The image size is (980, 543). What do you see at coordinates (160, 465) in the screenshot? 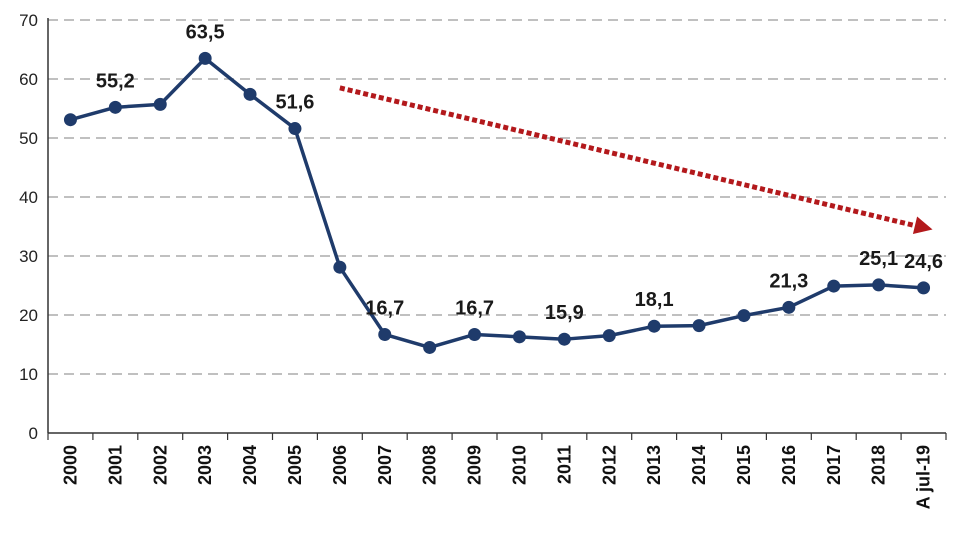
I see `x-tick-label: 2002` at bounding box center [160, 465].